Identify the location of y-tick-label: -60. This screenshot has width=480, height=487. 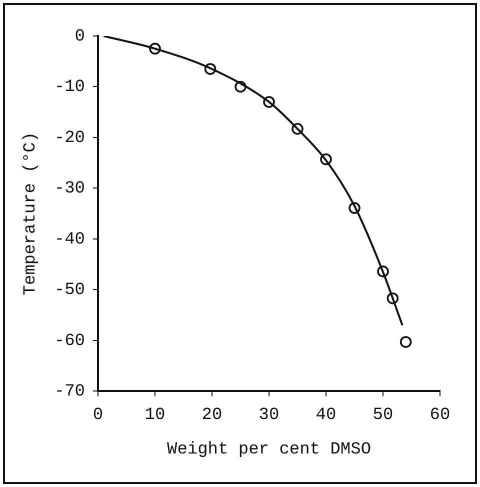
(70, 341).